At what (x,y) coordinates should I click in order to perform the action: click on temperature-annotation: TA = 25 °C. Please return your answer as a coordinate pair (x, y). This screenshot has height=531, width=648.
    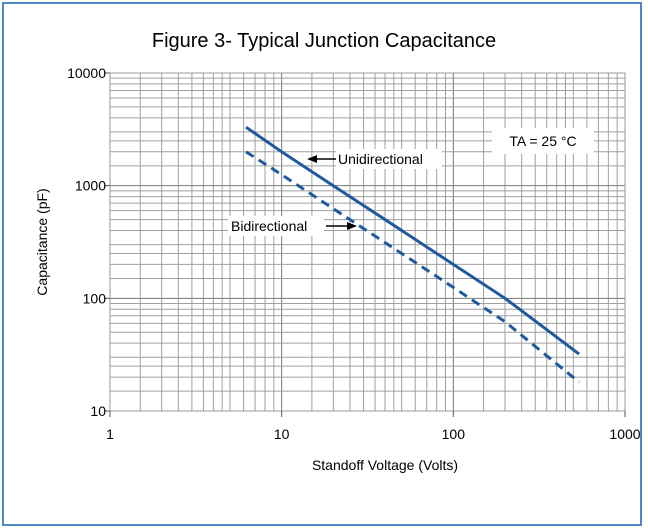
    Looking at the image, I should click on (542, 141).